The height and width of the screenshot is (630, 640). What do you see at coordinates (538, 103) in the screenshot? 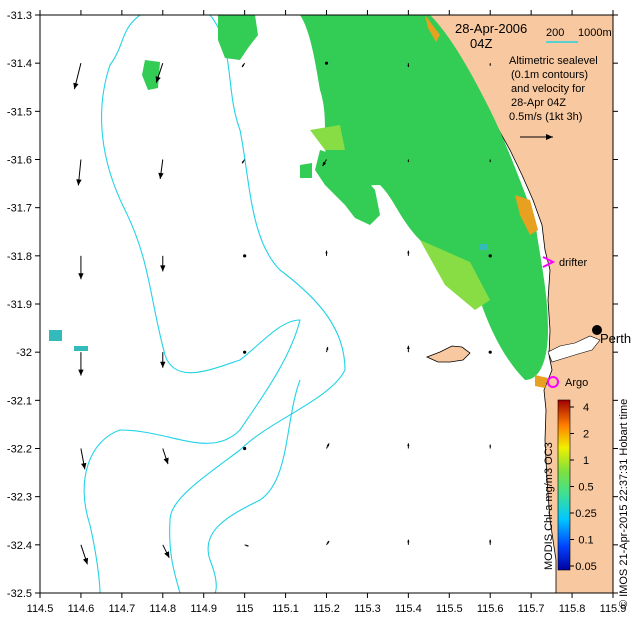
I see `legend-line-4: 28-Apr 04Z` at bounding box center [538, 103].